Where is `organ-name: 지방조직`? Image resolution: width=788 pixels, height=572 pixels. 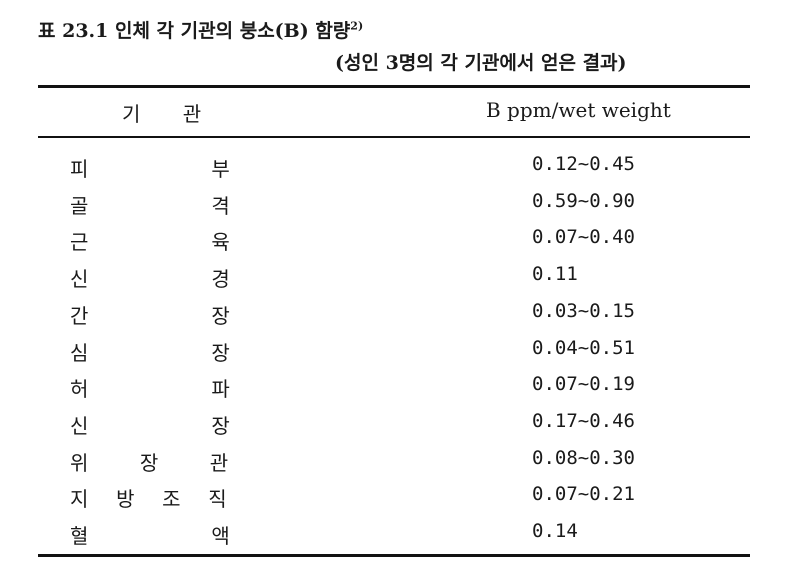 organ-name: 지방조직 is located at coordinates (162, 499).